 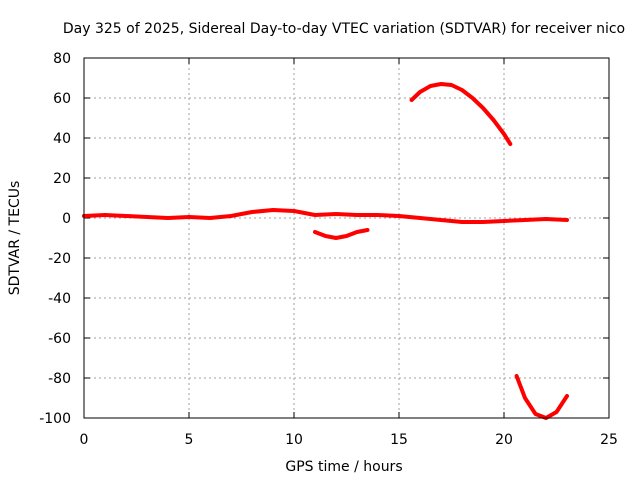 What do you see at coordinates (504, 440) in the screenshot?
I see `x-tick-label: 20` at bounding box center [504, 440].